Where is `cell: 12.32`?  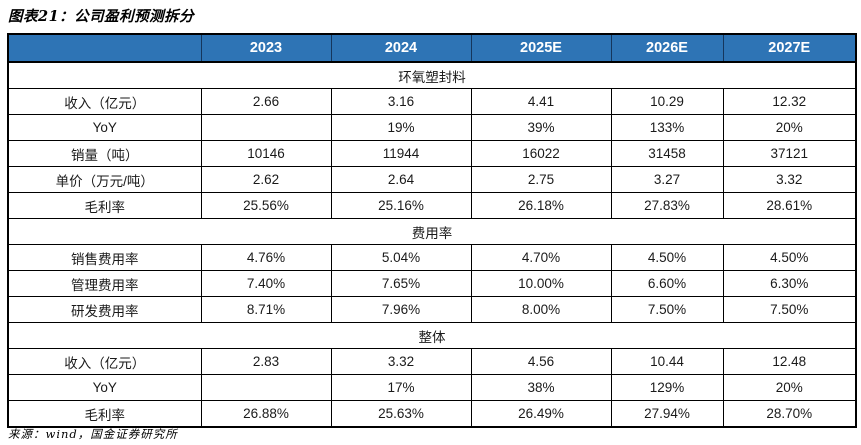 cell: 12.32 is located at coordinates (789, 101).